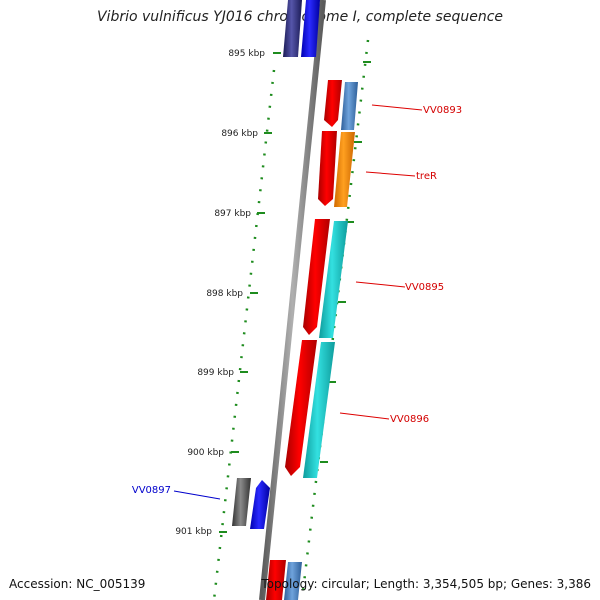  I want to click on leader-VV0893, so click(397, 107).